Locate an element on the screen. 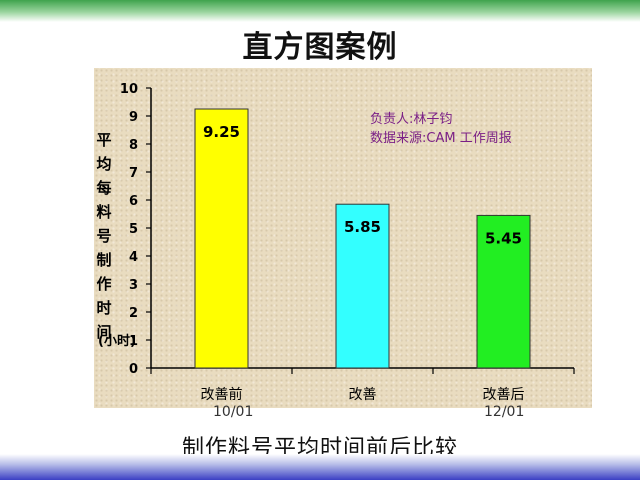 The width and height of the screenshot is (640, 480). top-gradient-band is located at coordinates (320, 11).